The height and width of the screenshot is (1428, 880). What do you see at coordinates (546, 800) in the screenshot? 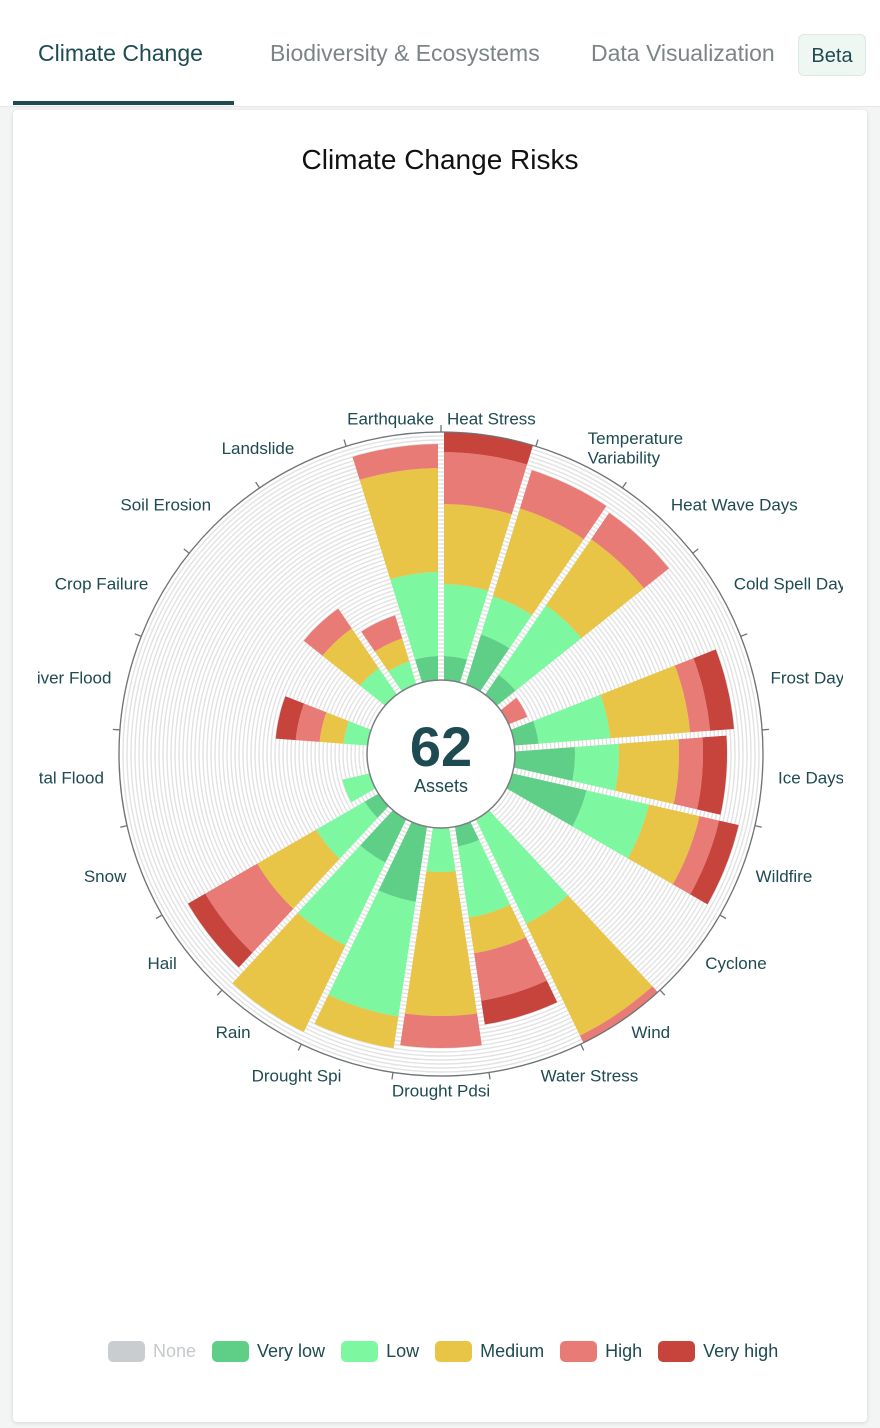
I see `bar-wildfire-very-low` at bounding box center [546, 800].